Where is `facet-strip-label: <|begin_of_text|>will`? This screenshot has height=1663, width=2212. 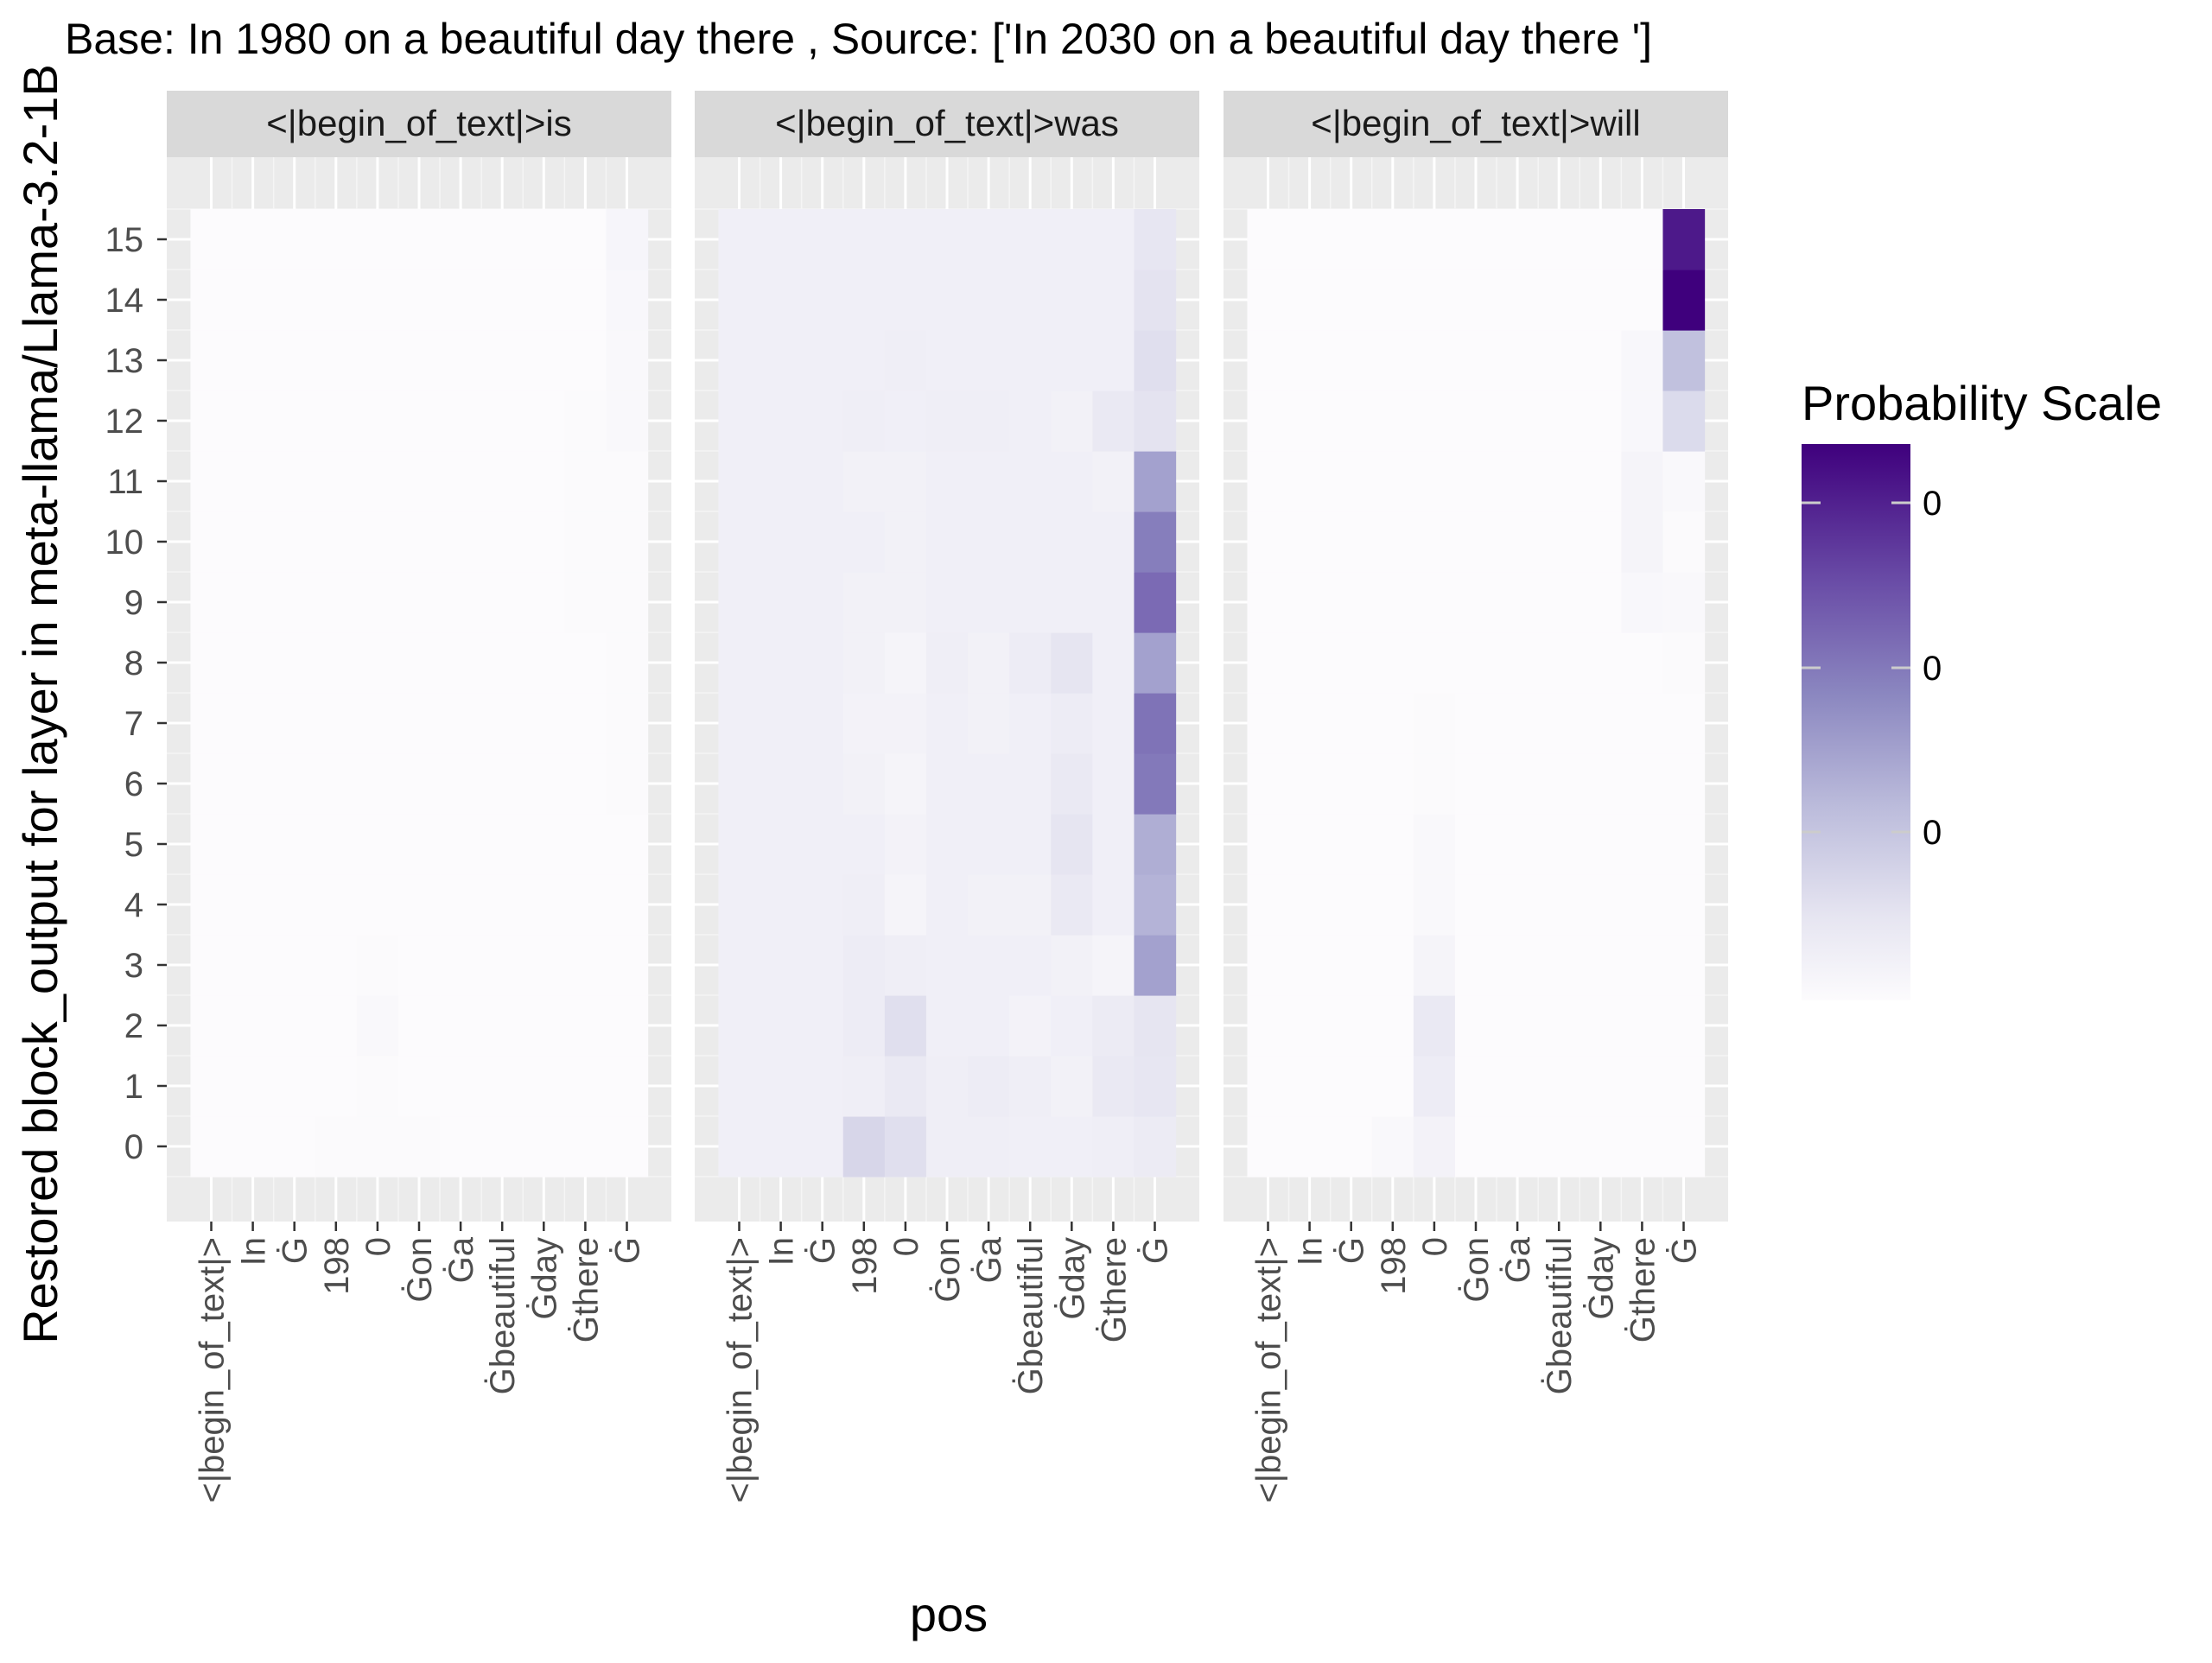 facet-strip-label: <|begin_of_text|>will is located at coordinates (1475, 123).